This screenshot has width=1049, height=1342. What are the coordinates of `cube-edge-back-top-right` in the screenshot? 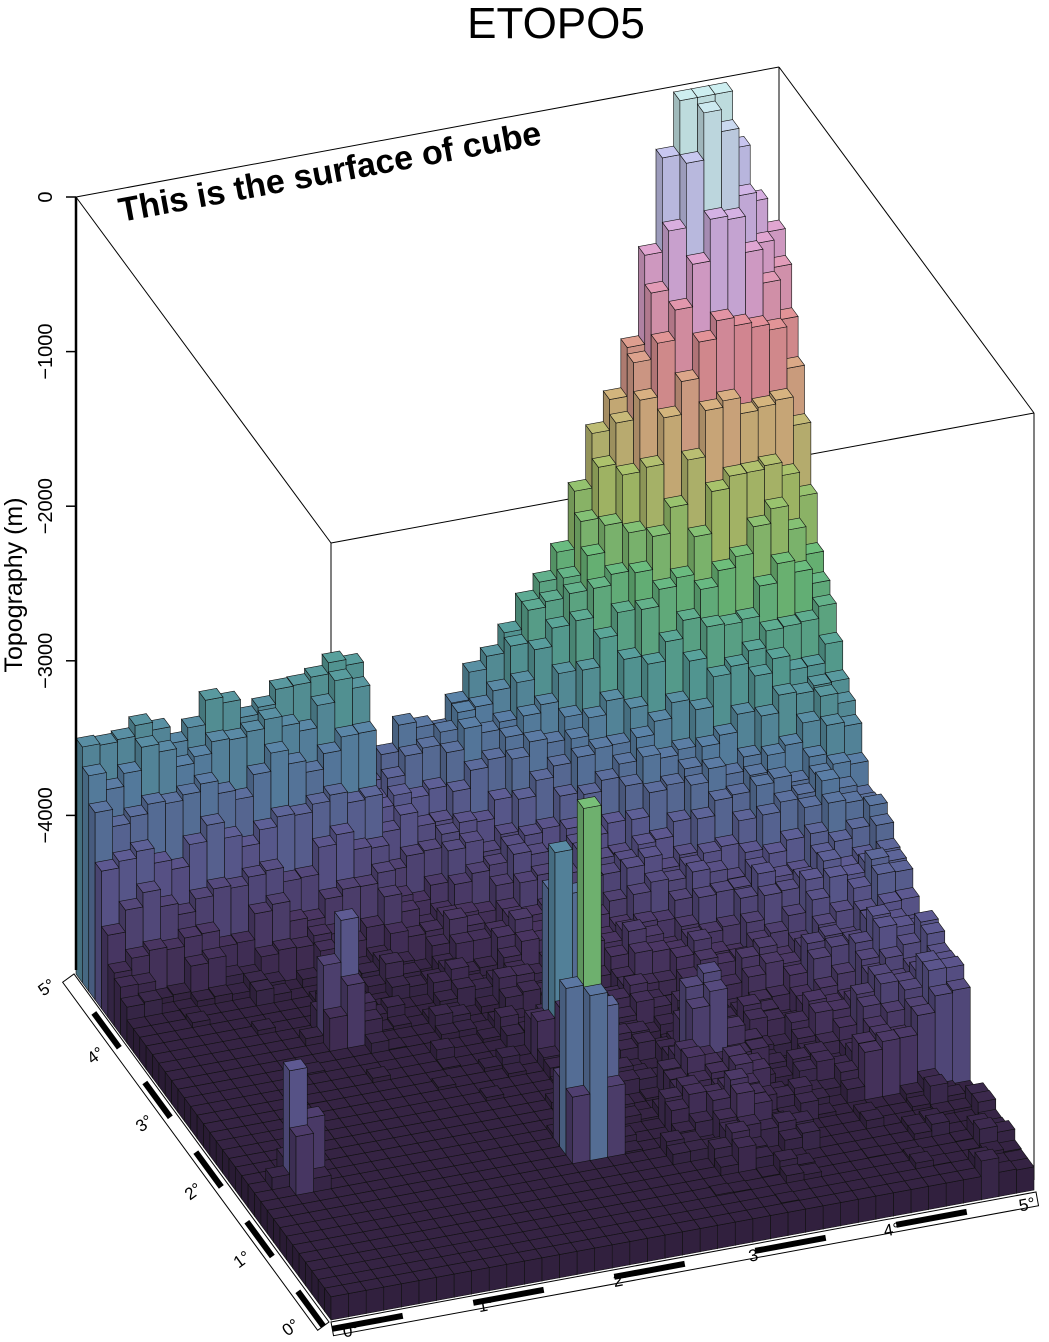 It's located at (906, 240).